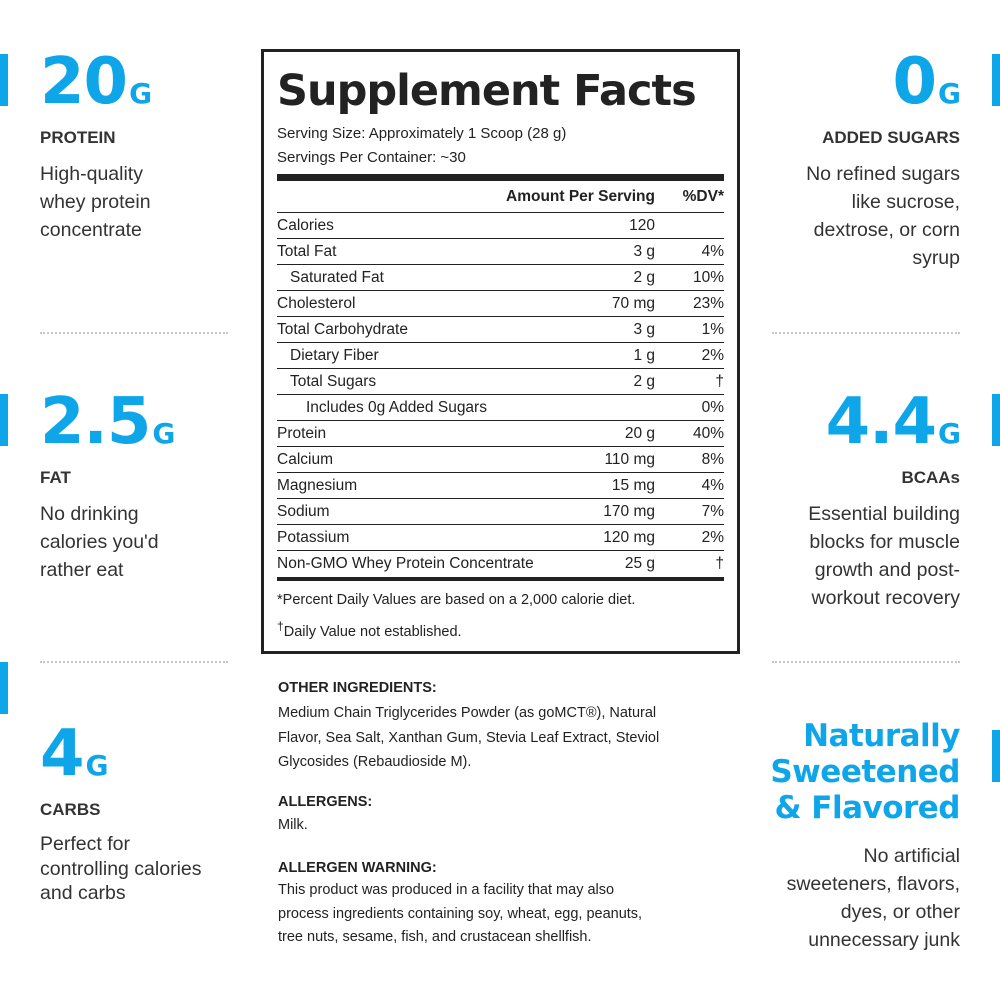 This screenshot has width=1000, height=1000. What do you see at coordinates (639, 563) in the screenshot?
I see `nutrient-amount: 25 g` at bounding box center [639, 563].